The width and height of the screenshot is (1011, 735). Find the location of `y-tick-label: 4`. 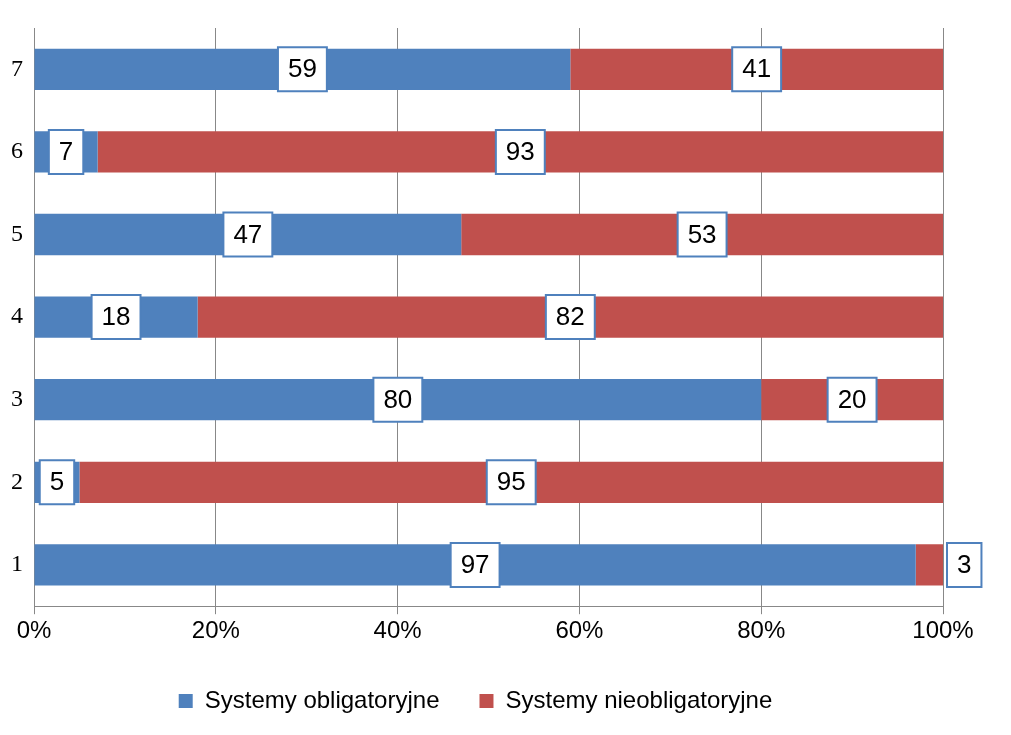

y-tick-label: 4 is located at coordinates (17, 315).